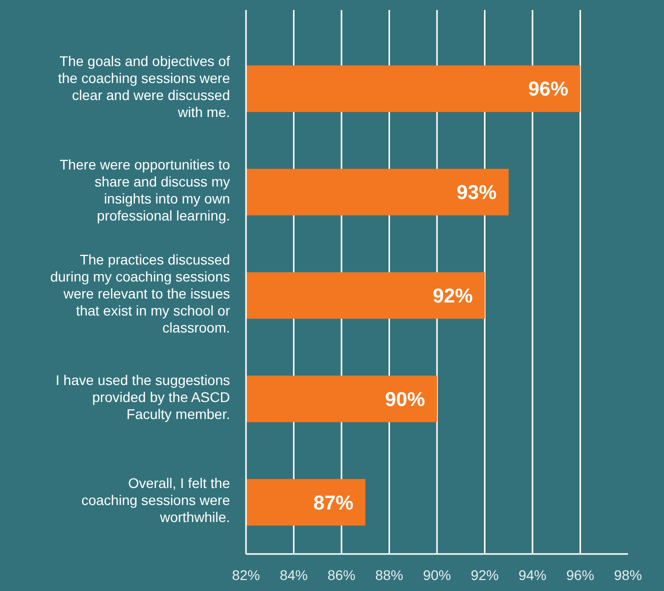 The image size is (664, 591). What do you see at coordinates (246, 575) in the screenshot?
I see `x-tick-label: 82%` at bounding box center [246, 575].